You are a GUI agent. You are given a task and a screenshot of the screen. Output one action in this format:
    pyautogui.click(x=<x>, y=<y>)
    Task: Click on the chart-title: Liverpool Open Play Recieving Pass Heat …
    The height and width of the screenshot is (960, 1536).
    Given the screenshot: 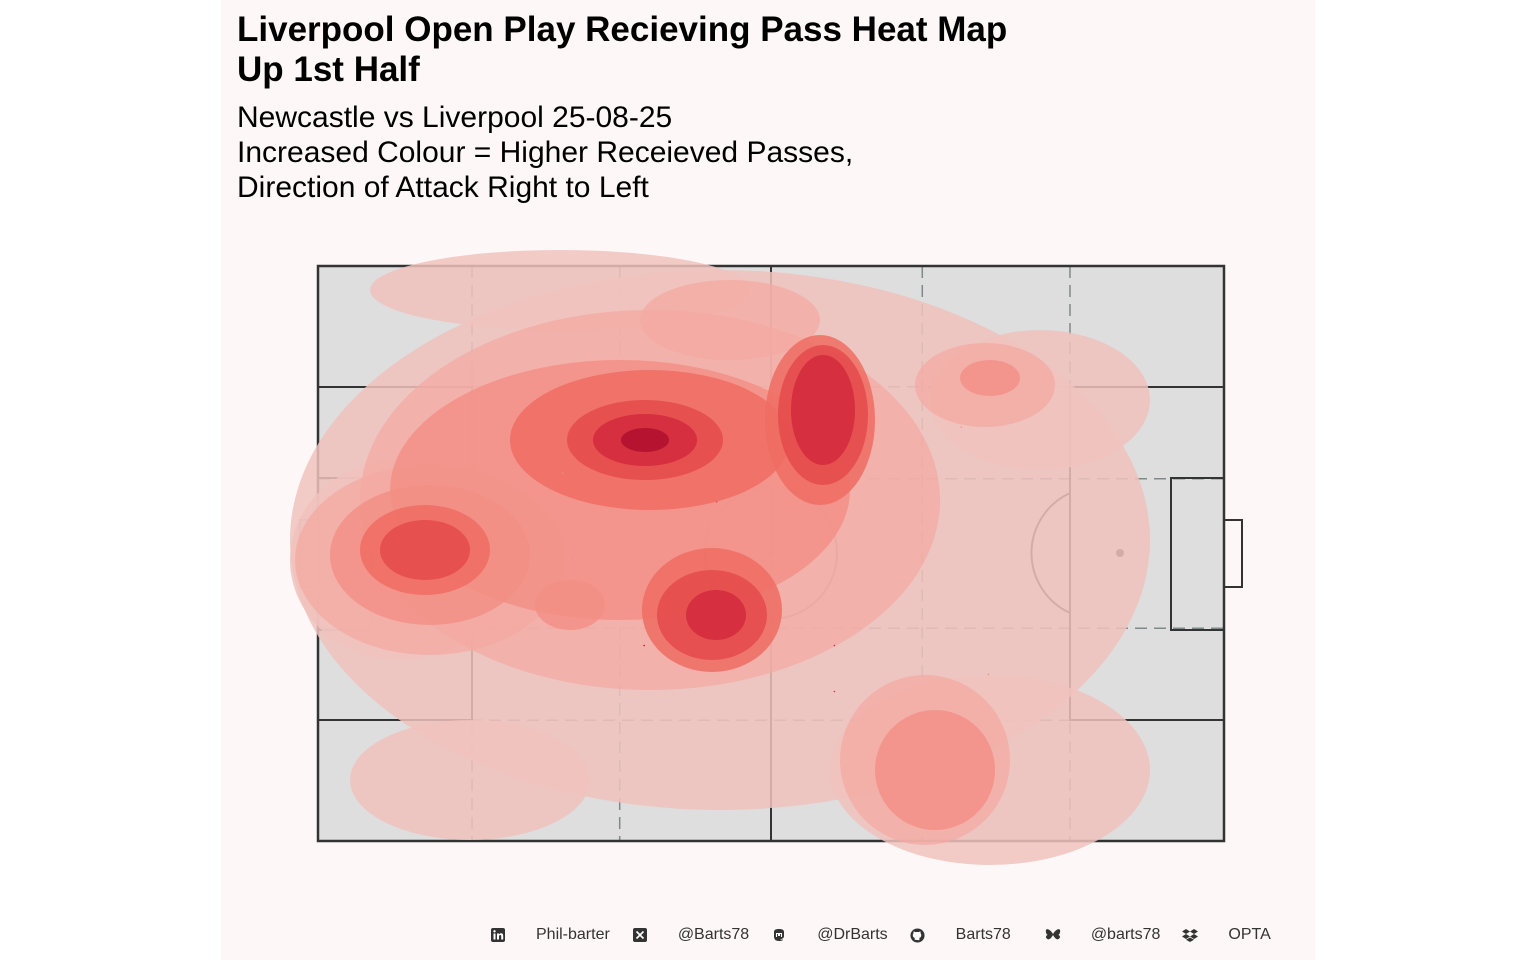 What is the action you would take?
    pyautogui.click(x=622, y=49)
    